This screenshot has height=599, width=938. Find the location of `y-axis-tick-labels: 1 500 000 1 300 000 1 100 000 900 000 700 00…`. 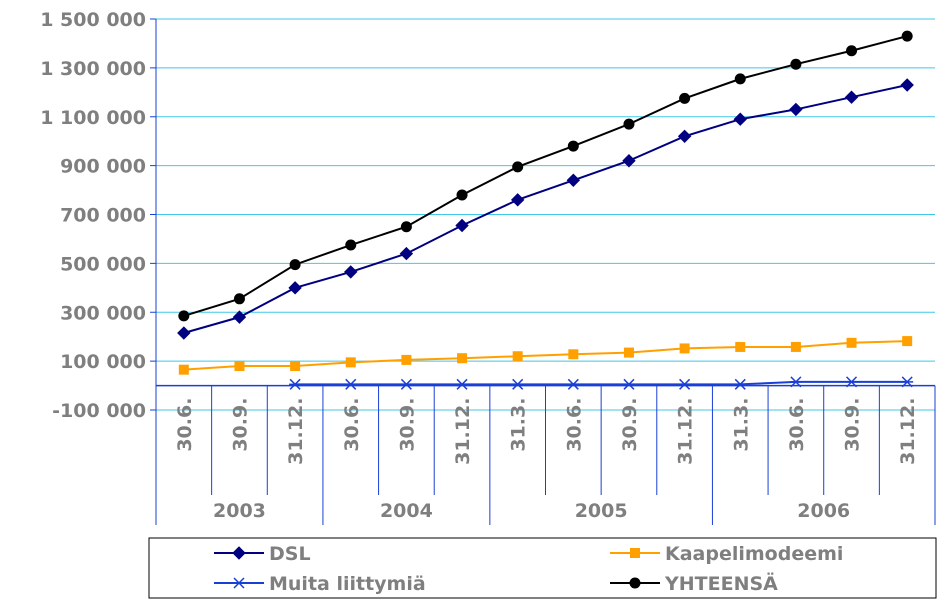

y-axis-tick-labels: 1 500 000 1 300 000 1 100 000 900 000 700 00… is located at coordinates (93, 215).